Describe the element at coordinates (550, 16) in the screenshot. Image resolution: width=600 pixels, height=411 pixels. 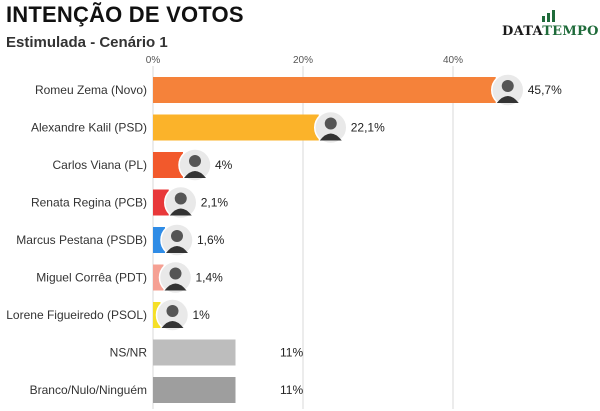
I see `bar-chart-icon` at that location.